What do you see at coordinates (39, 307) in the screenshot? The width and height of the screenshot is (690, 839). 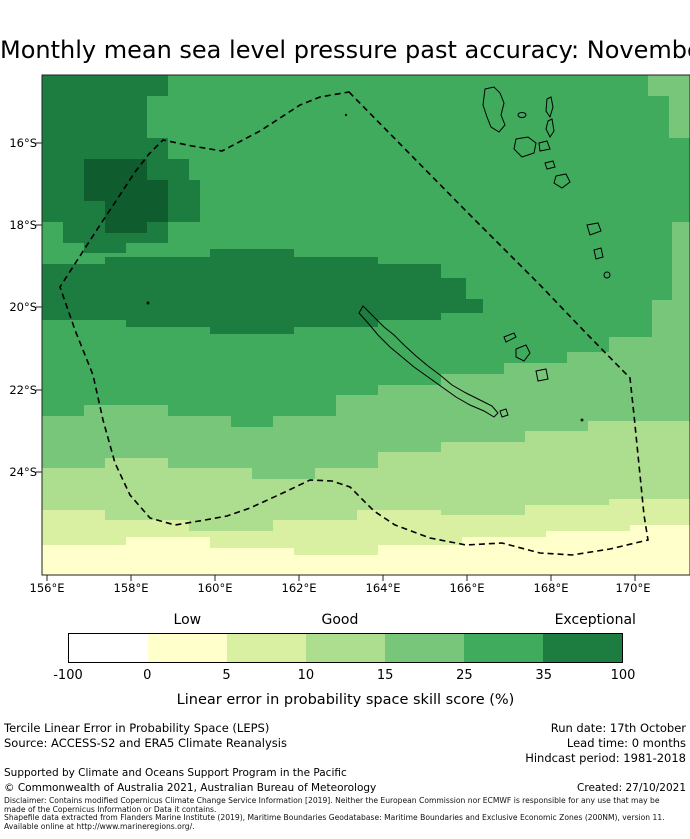 I see `y-axis-ticks` at bounding box center [39, 307].